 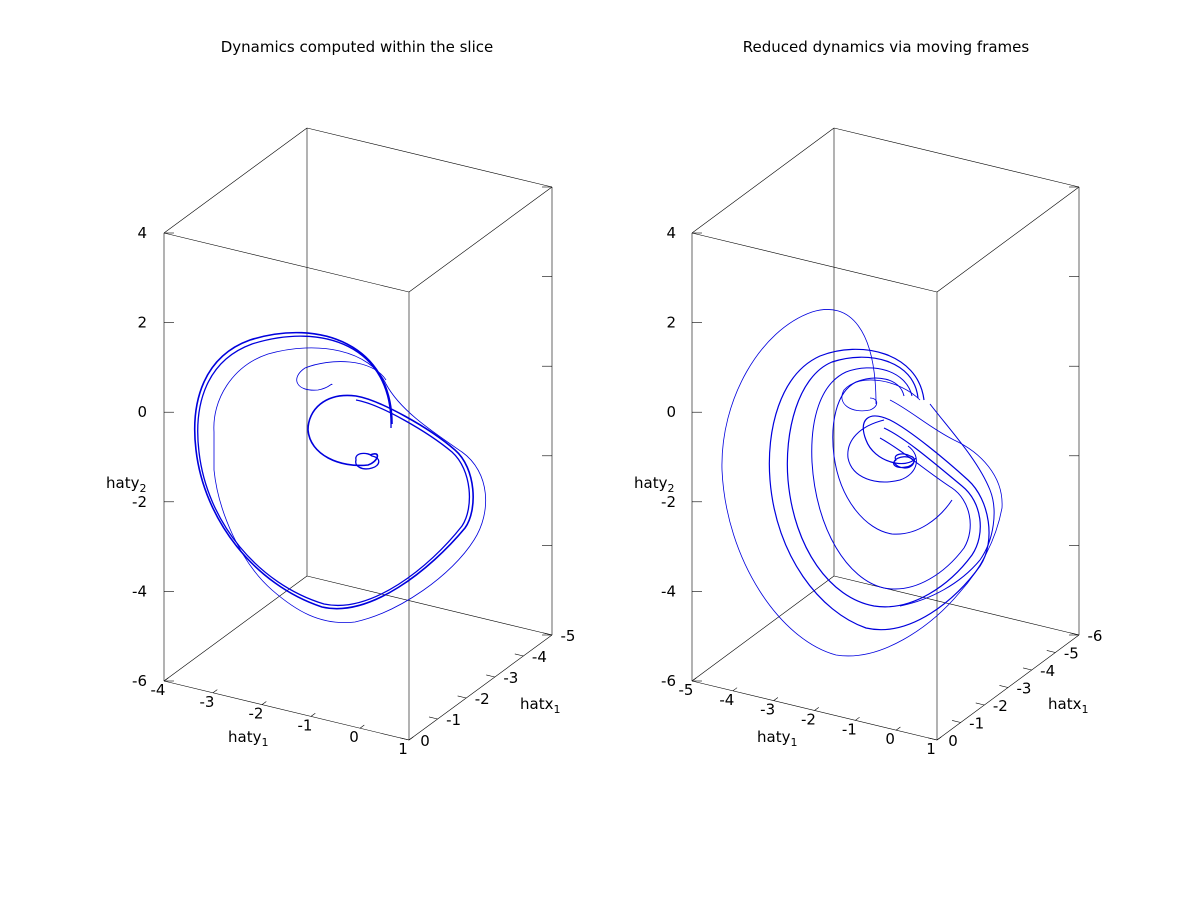 What do you see at coordinates (686, 690) in the screenshot?
I see `x-tick-label: -5` at bounding box center [686, 690].